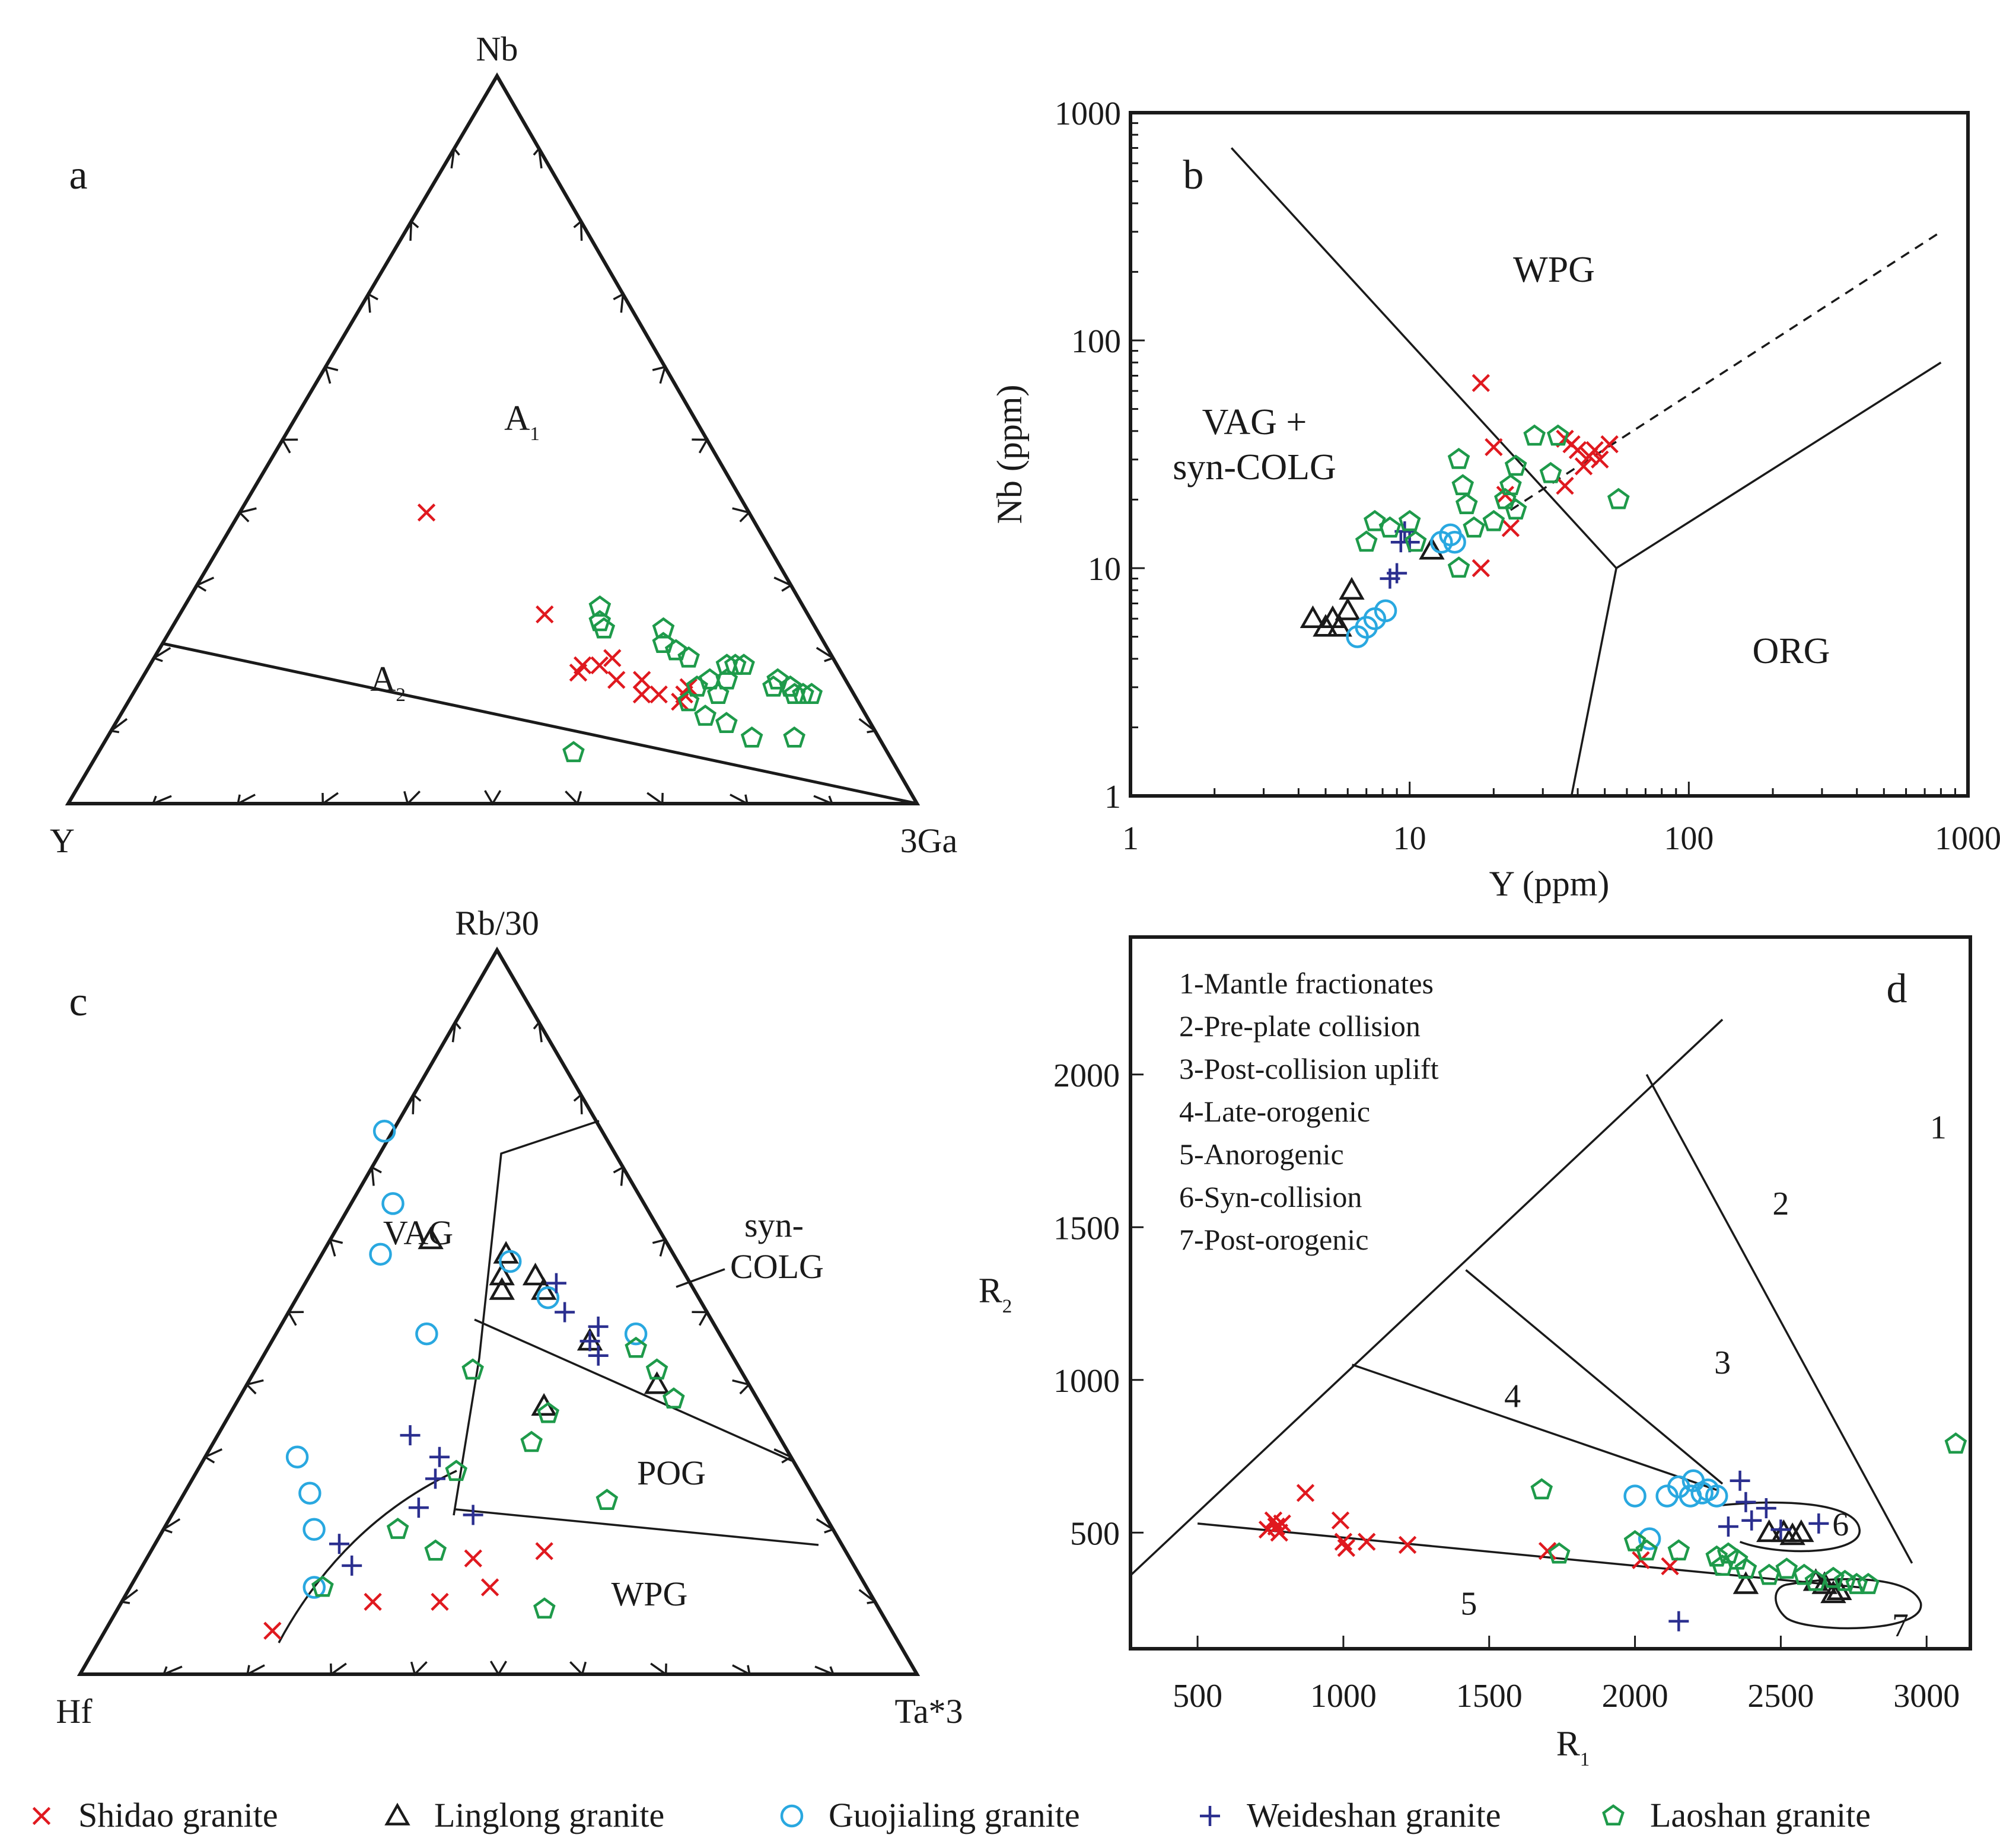  What do you see at coordinates (1086, 1228) in the screenshot?
I see `y-tick-label: 1500` at bounding box center [1086, 1228].